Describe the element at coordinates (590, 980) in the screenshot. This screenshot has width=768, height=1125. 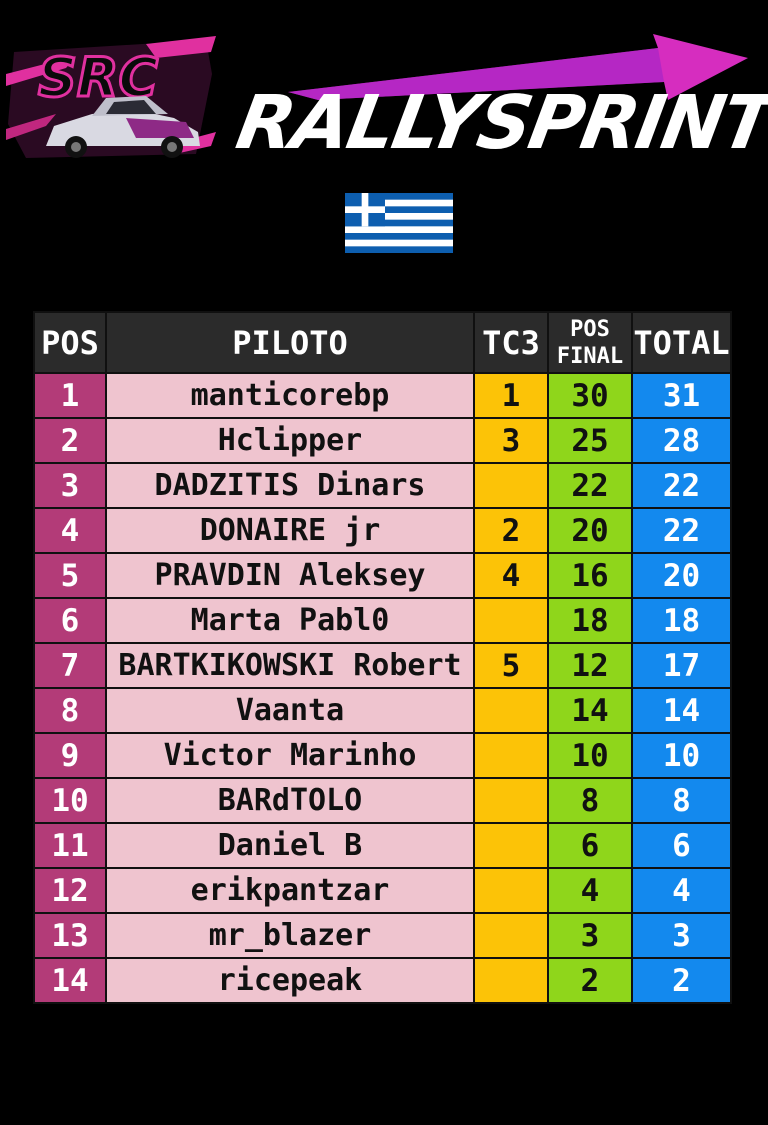
I see `cell-final: 2` at that location.